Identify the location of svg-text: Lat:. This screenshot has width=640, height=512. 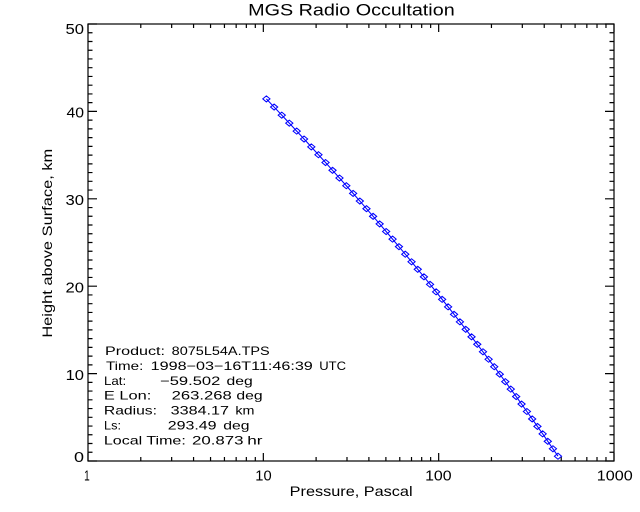
(115, 381).